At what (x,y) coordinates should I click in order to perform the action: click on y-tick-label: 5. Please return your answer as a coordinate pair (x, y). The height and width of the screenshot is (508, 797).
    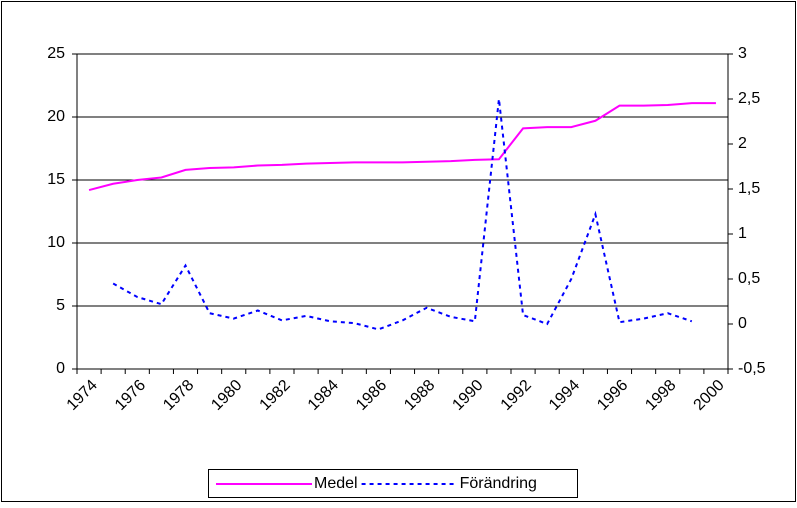
    Looking at the image, I should click on (60, 305).